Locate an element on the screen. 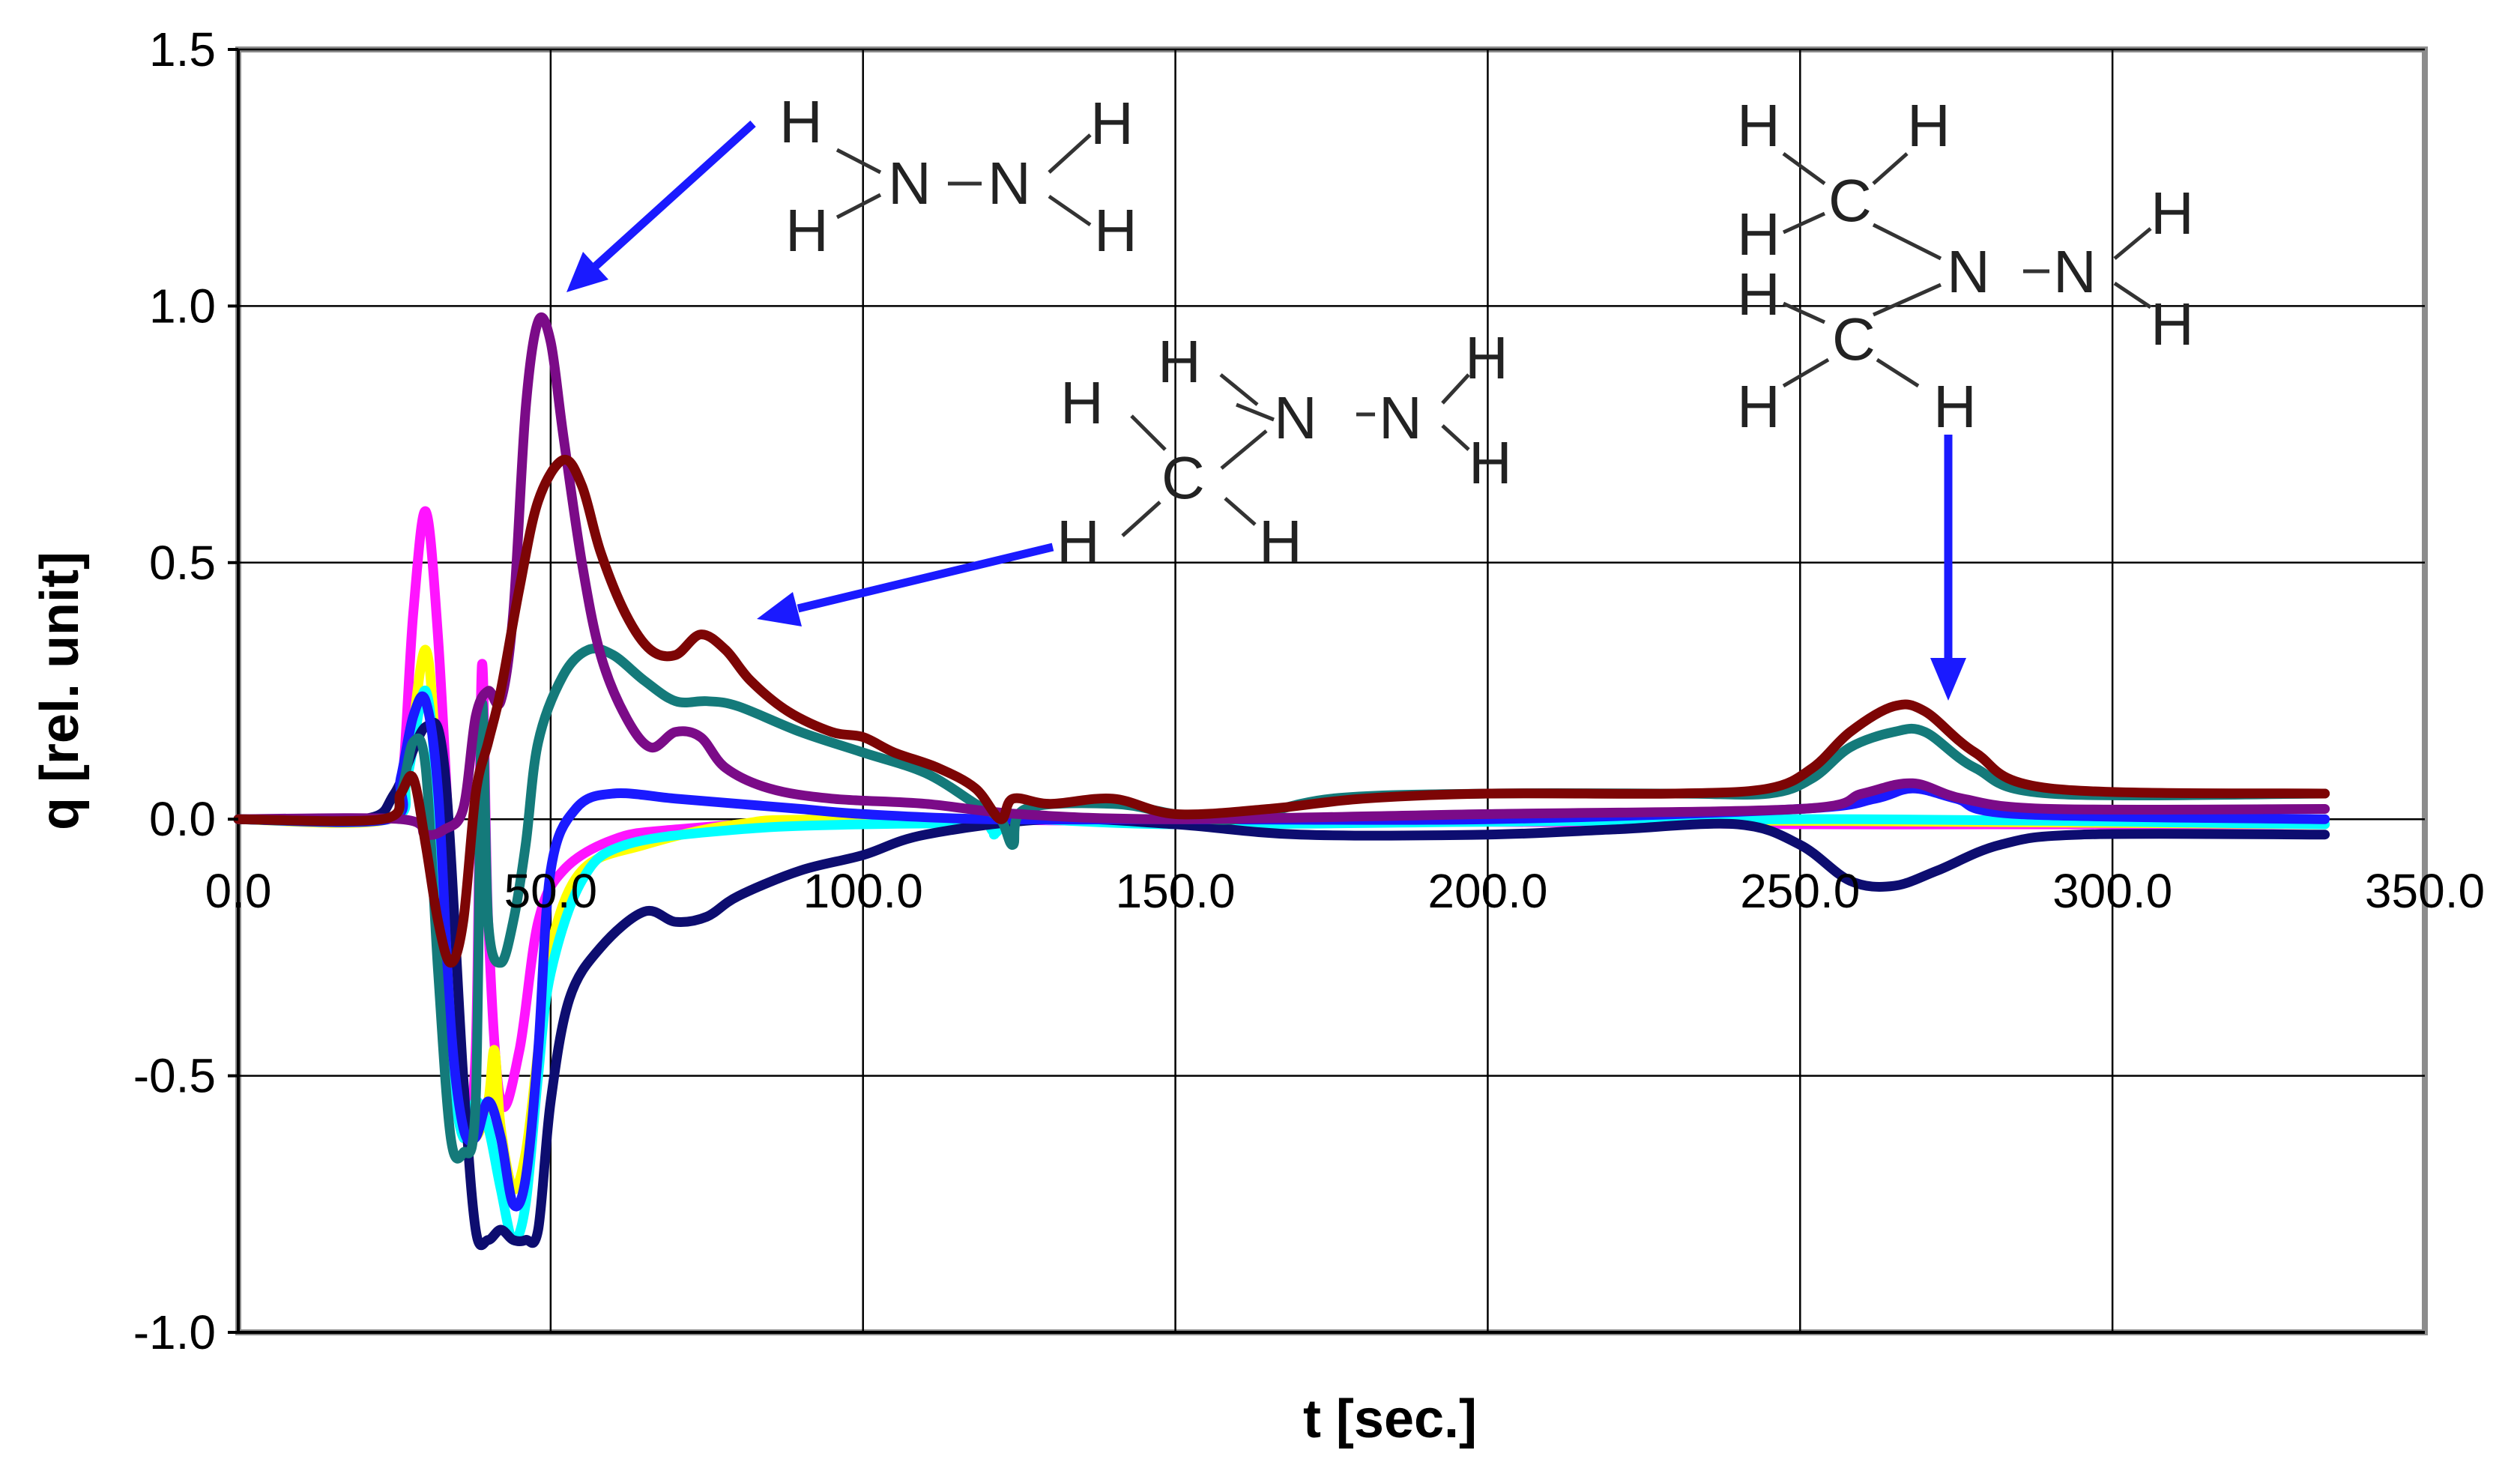 Image resolution: width=2520 pixels, height=1462 pixels. methylhydrazine-arrow is located at coordinates (905, 585).